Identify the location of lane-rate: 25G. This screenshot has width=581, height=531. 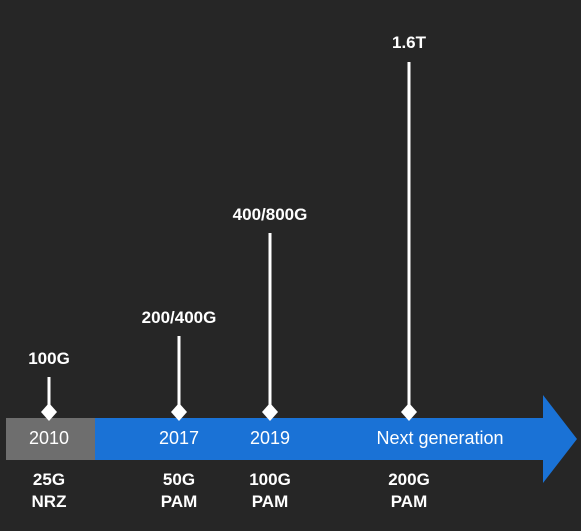
(49, 479).